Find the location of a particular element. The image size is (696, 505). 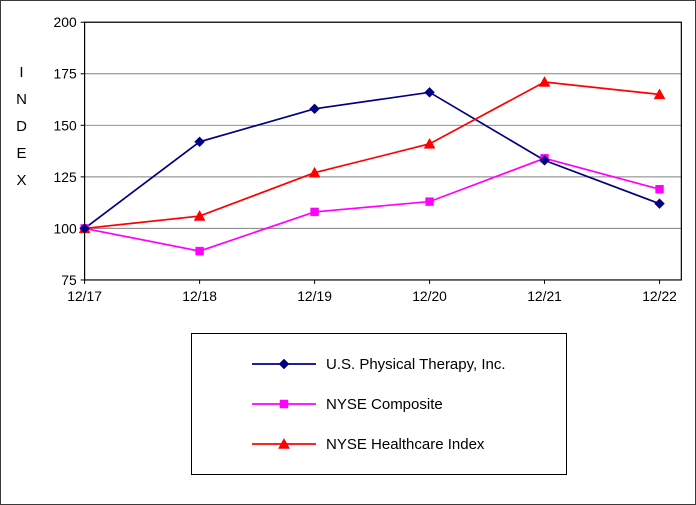

legend-sample-diamond-icon is located at coordinates (284, 364).